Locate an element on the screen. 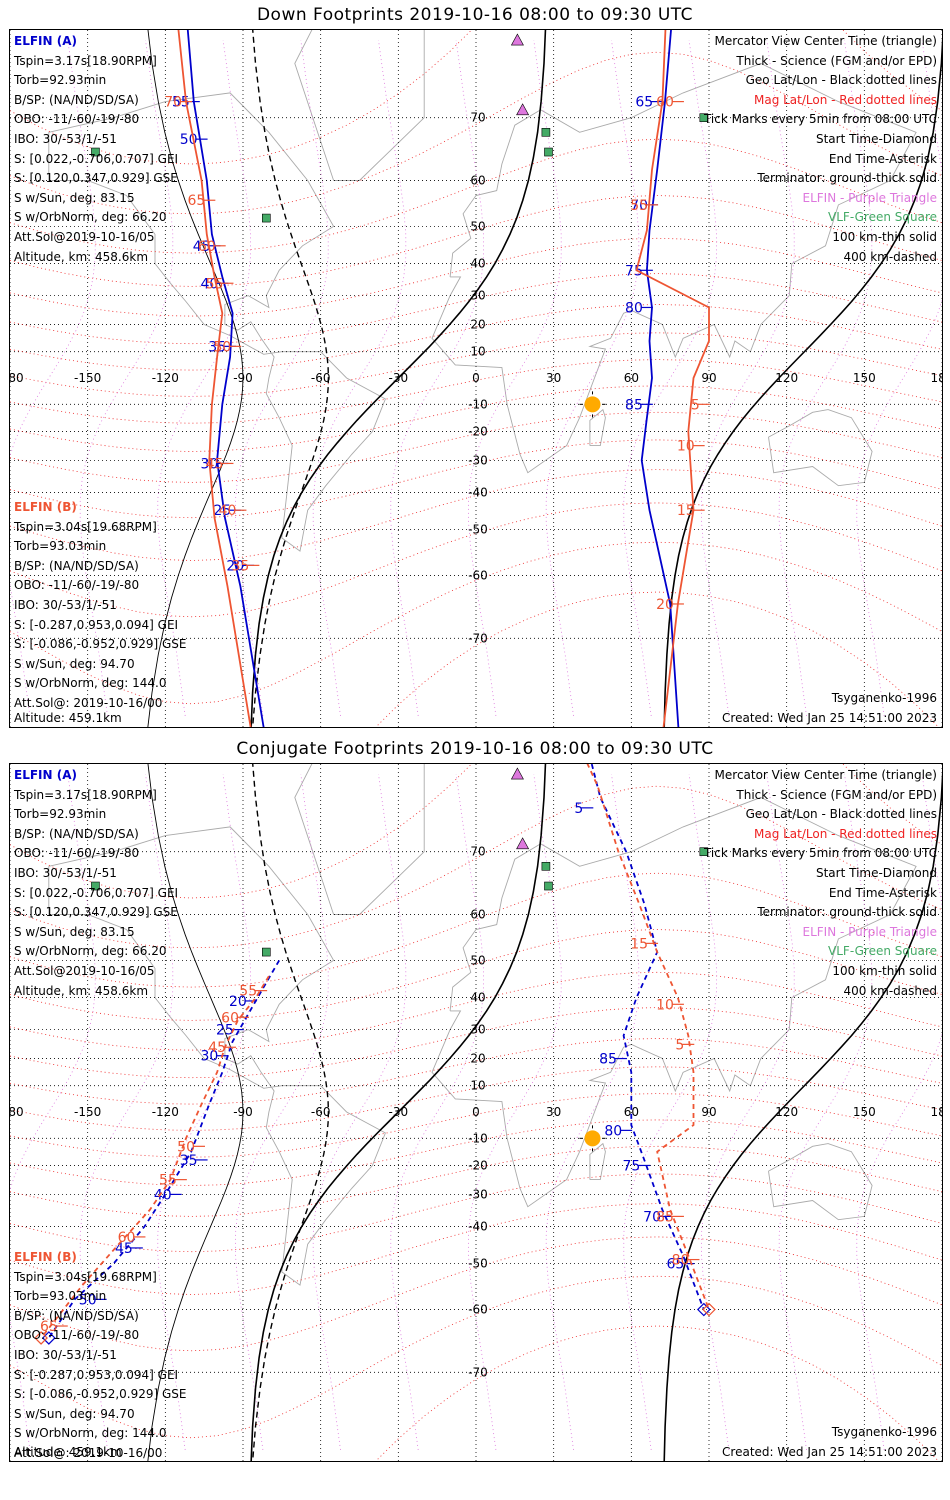 This screenshot has height=1500, width=950. track-tick-label: 45 is located at coordinates (215, 464).